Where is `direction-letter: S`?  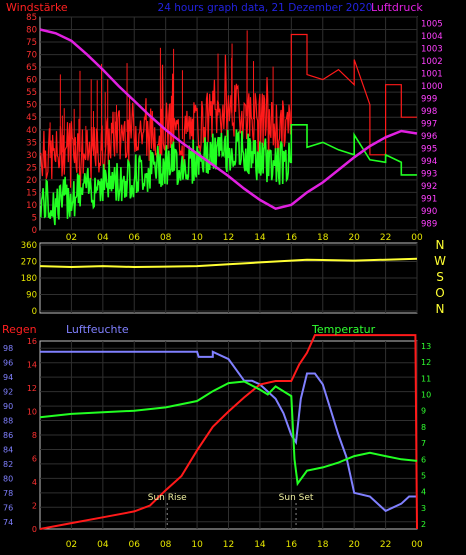 direction-letter: S is located at coordinates (440, 277).